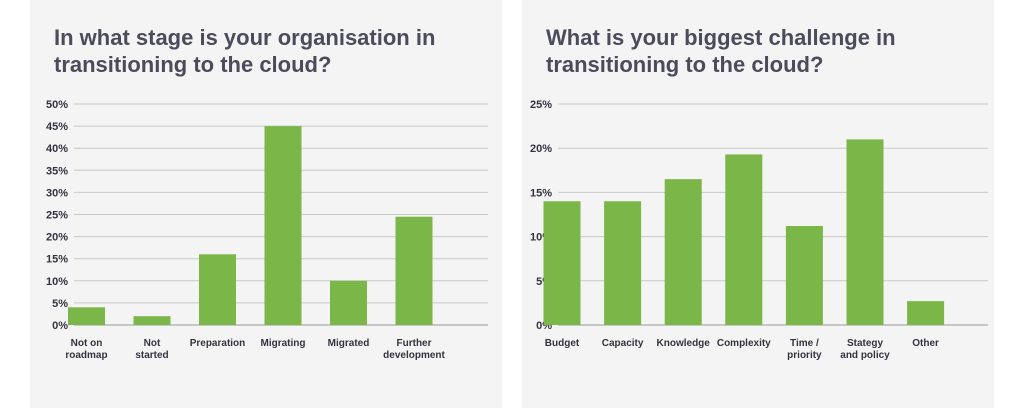  What do you see at coordinates (57, 105) in the screenshot?
I see `y-tick-label: 50%` at bounding box center [57, 105].